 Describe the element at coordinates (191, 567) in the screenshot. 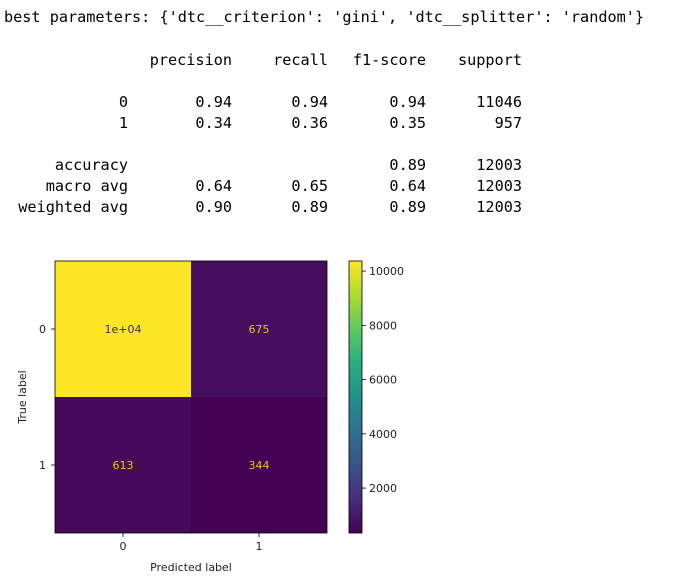

I see `x-axis-label: Predicted label` at that location.